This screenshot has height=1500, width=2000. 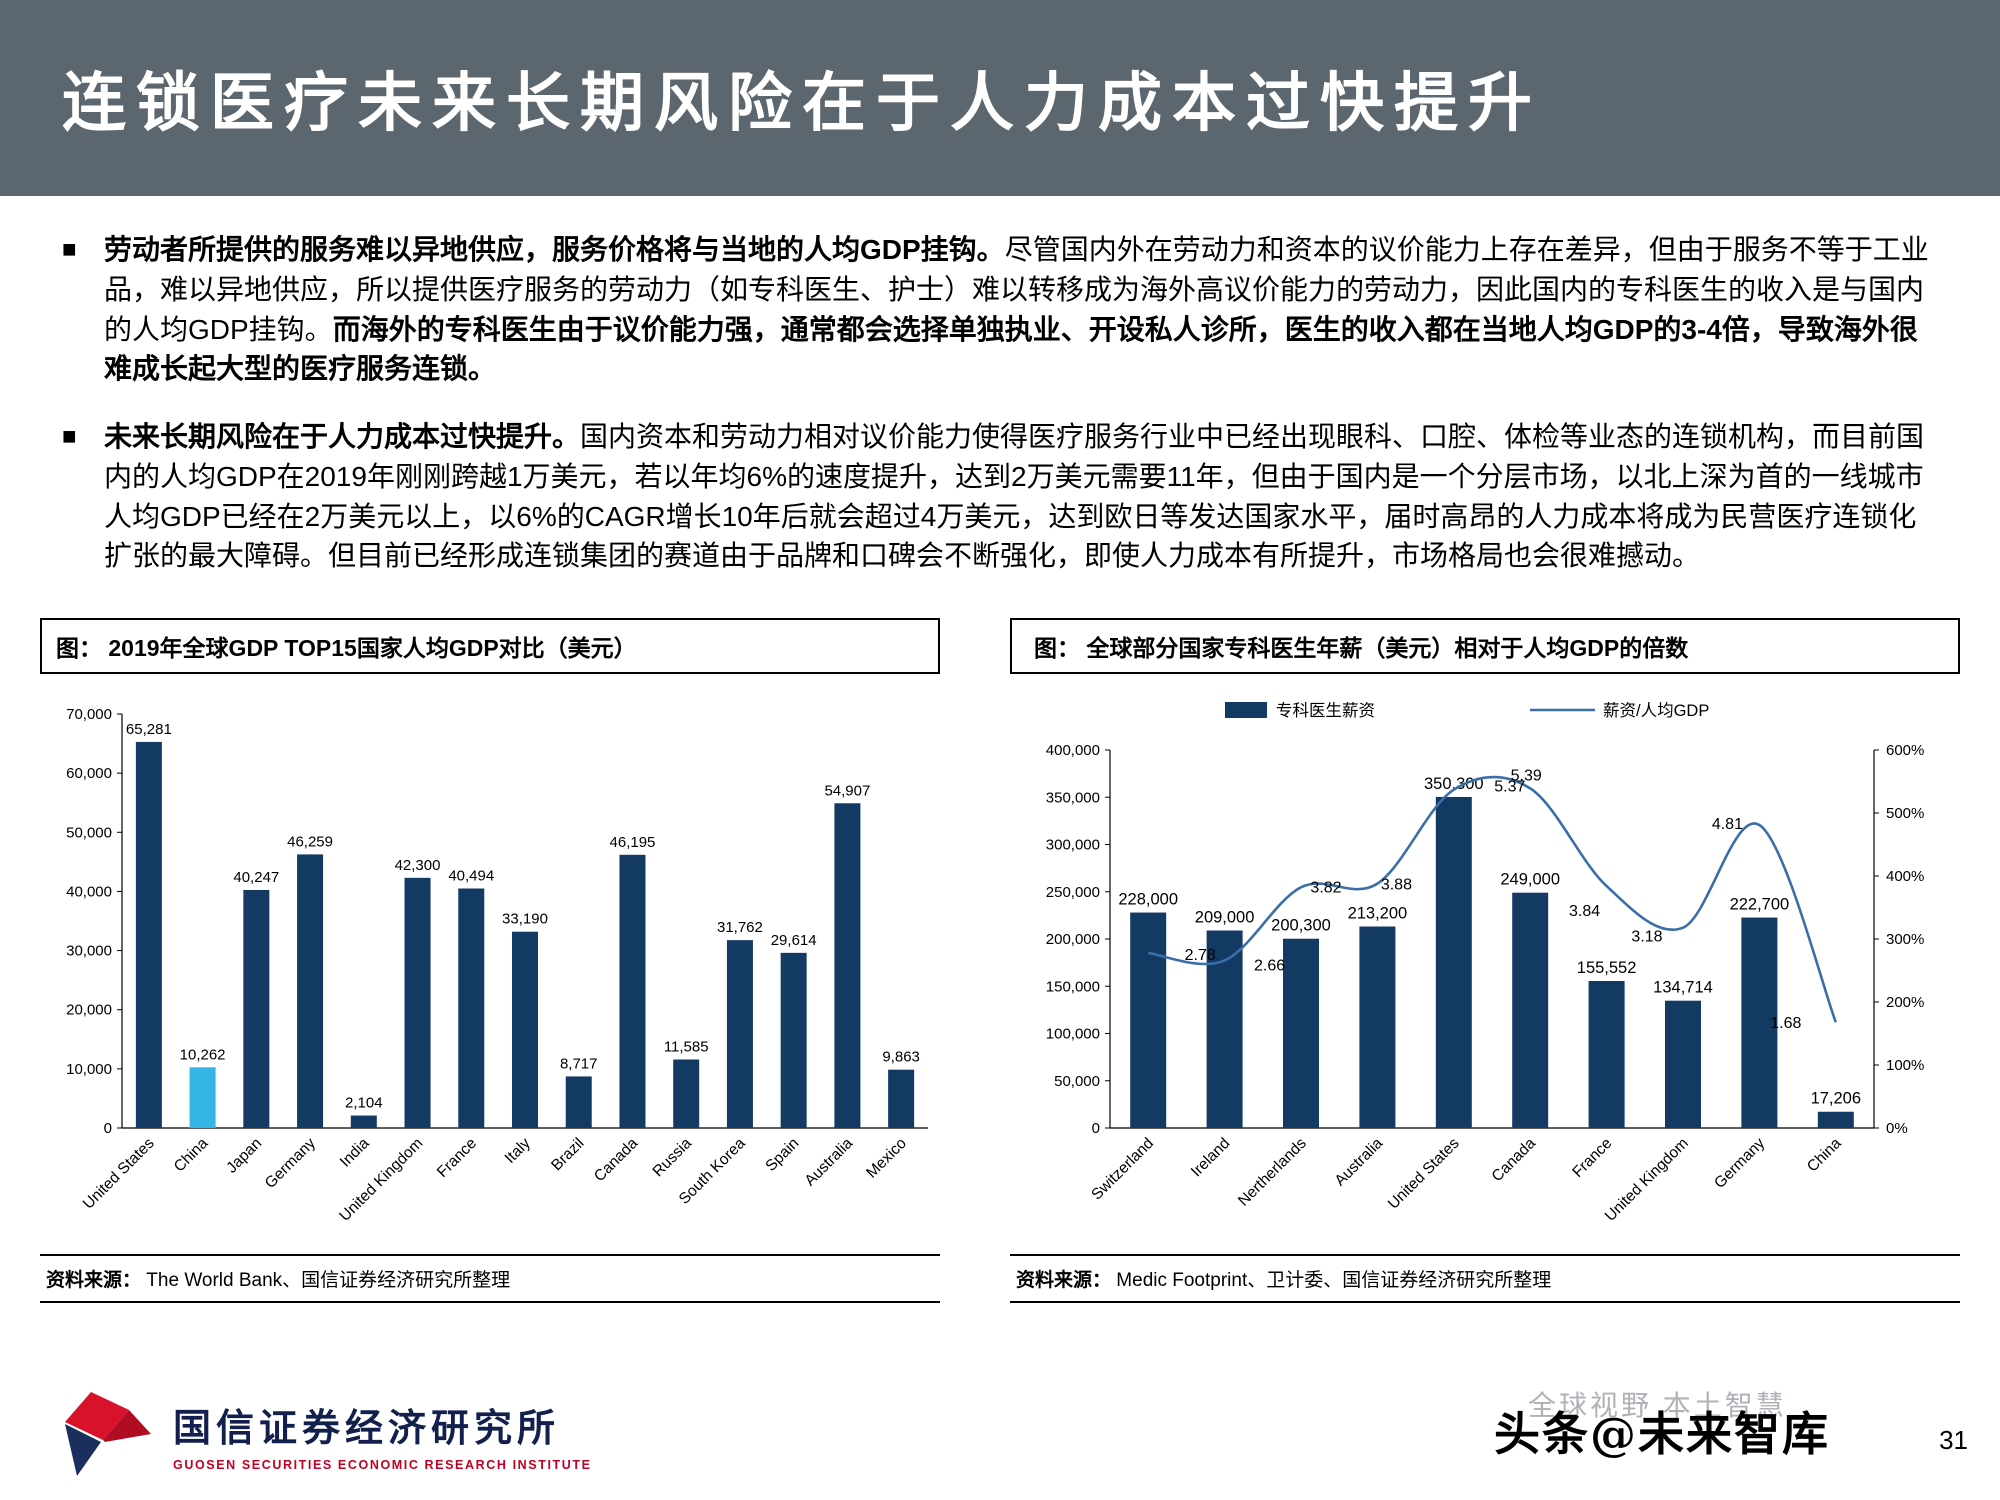 What do you see at coordinates (1647, 1180) in the screenshot?
I see `svg-text: United Kingdom` at bounding box center [1647, 1180].